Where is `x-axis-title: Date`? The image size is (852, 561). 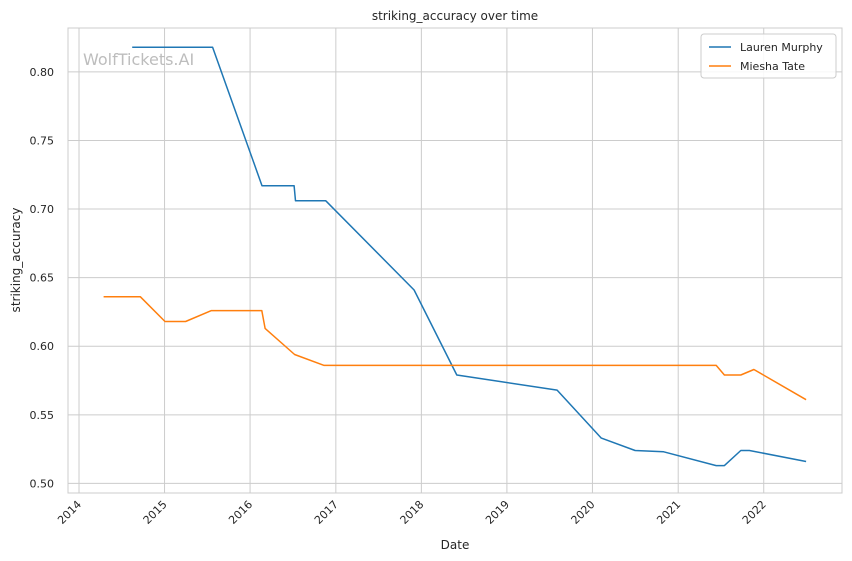
x-axis-title: Date is located at coordinates (455, 545).